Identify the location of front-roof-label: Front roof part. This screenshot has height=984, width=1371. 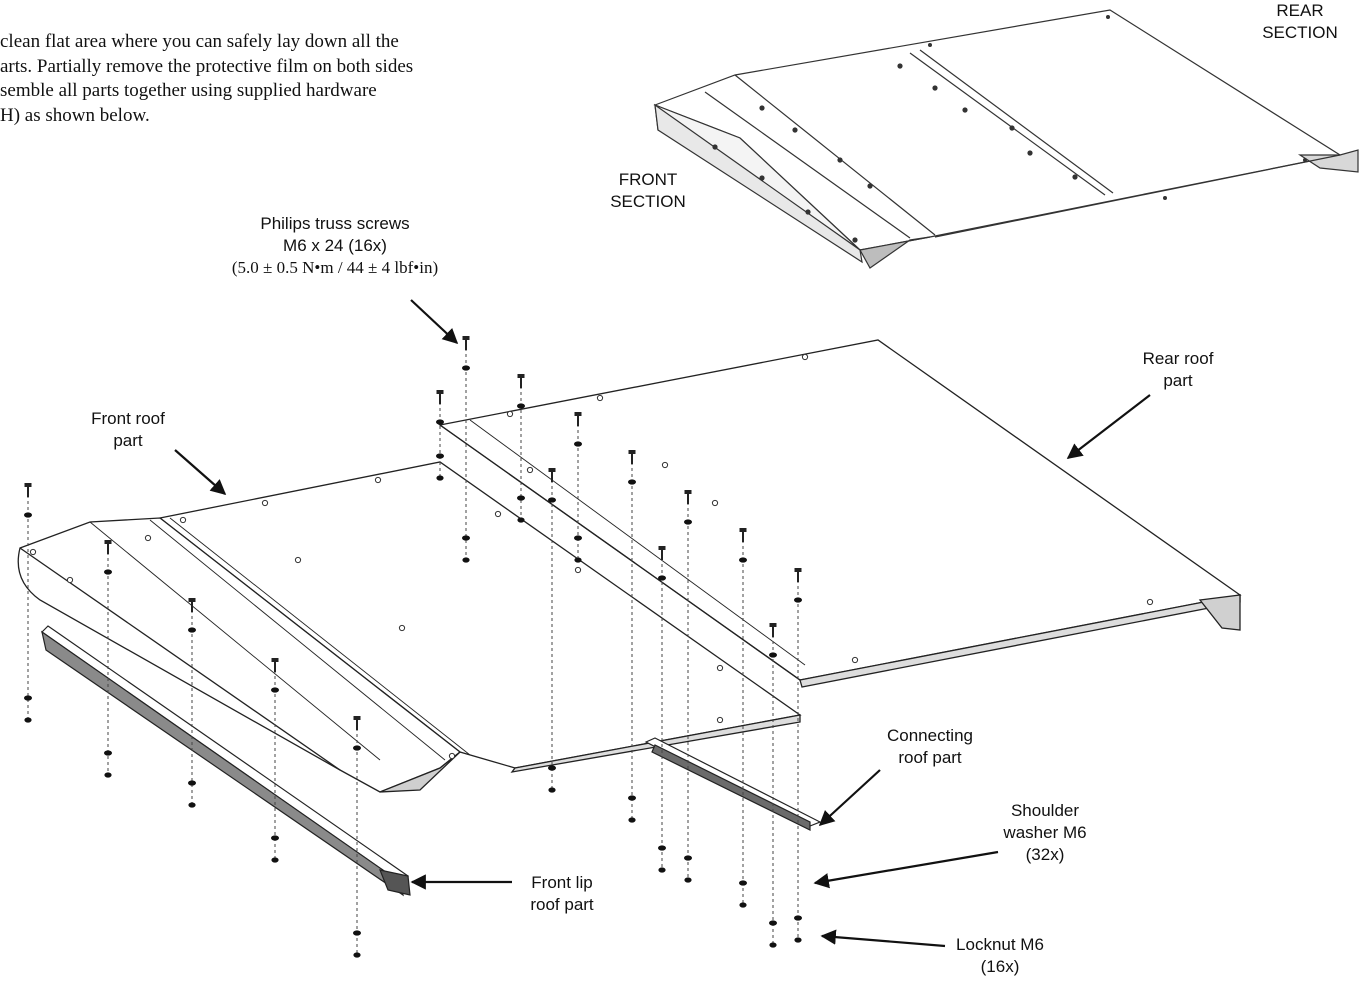
(128, 429).